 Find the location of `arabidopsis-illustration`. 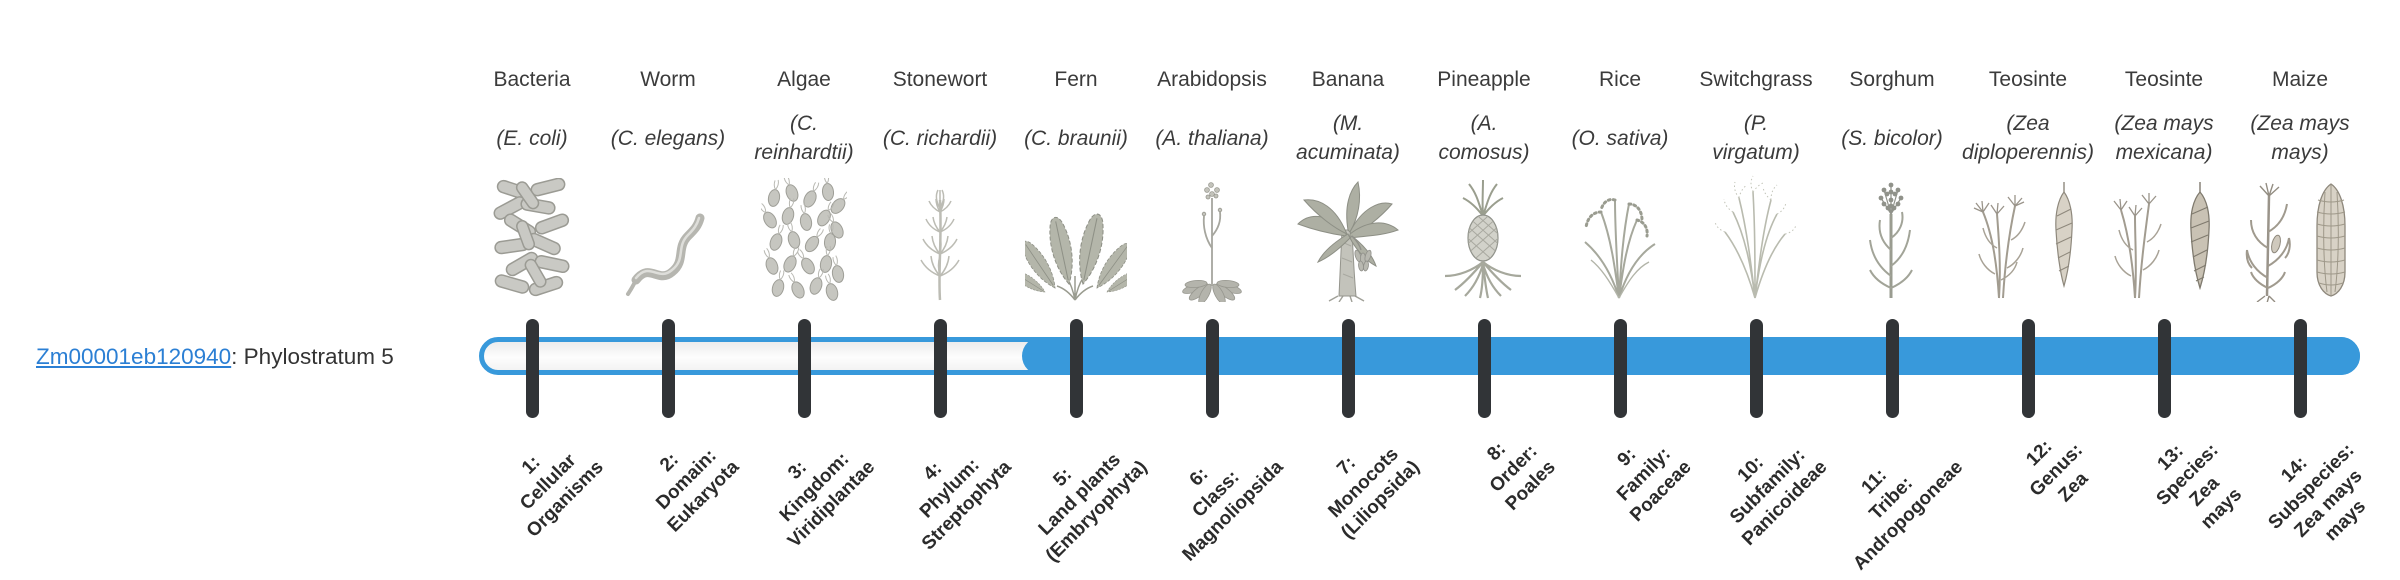

arabidopsis-illustration is located at coordinates (1212, 237).